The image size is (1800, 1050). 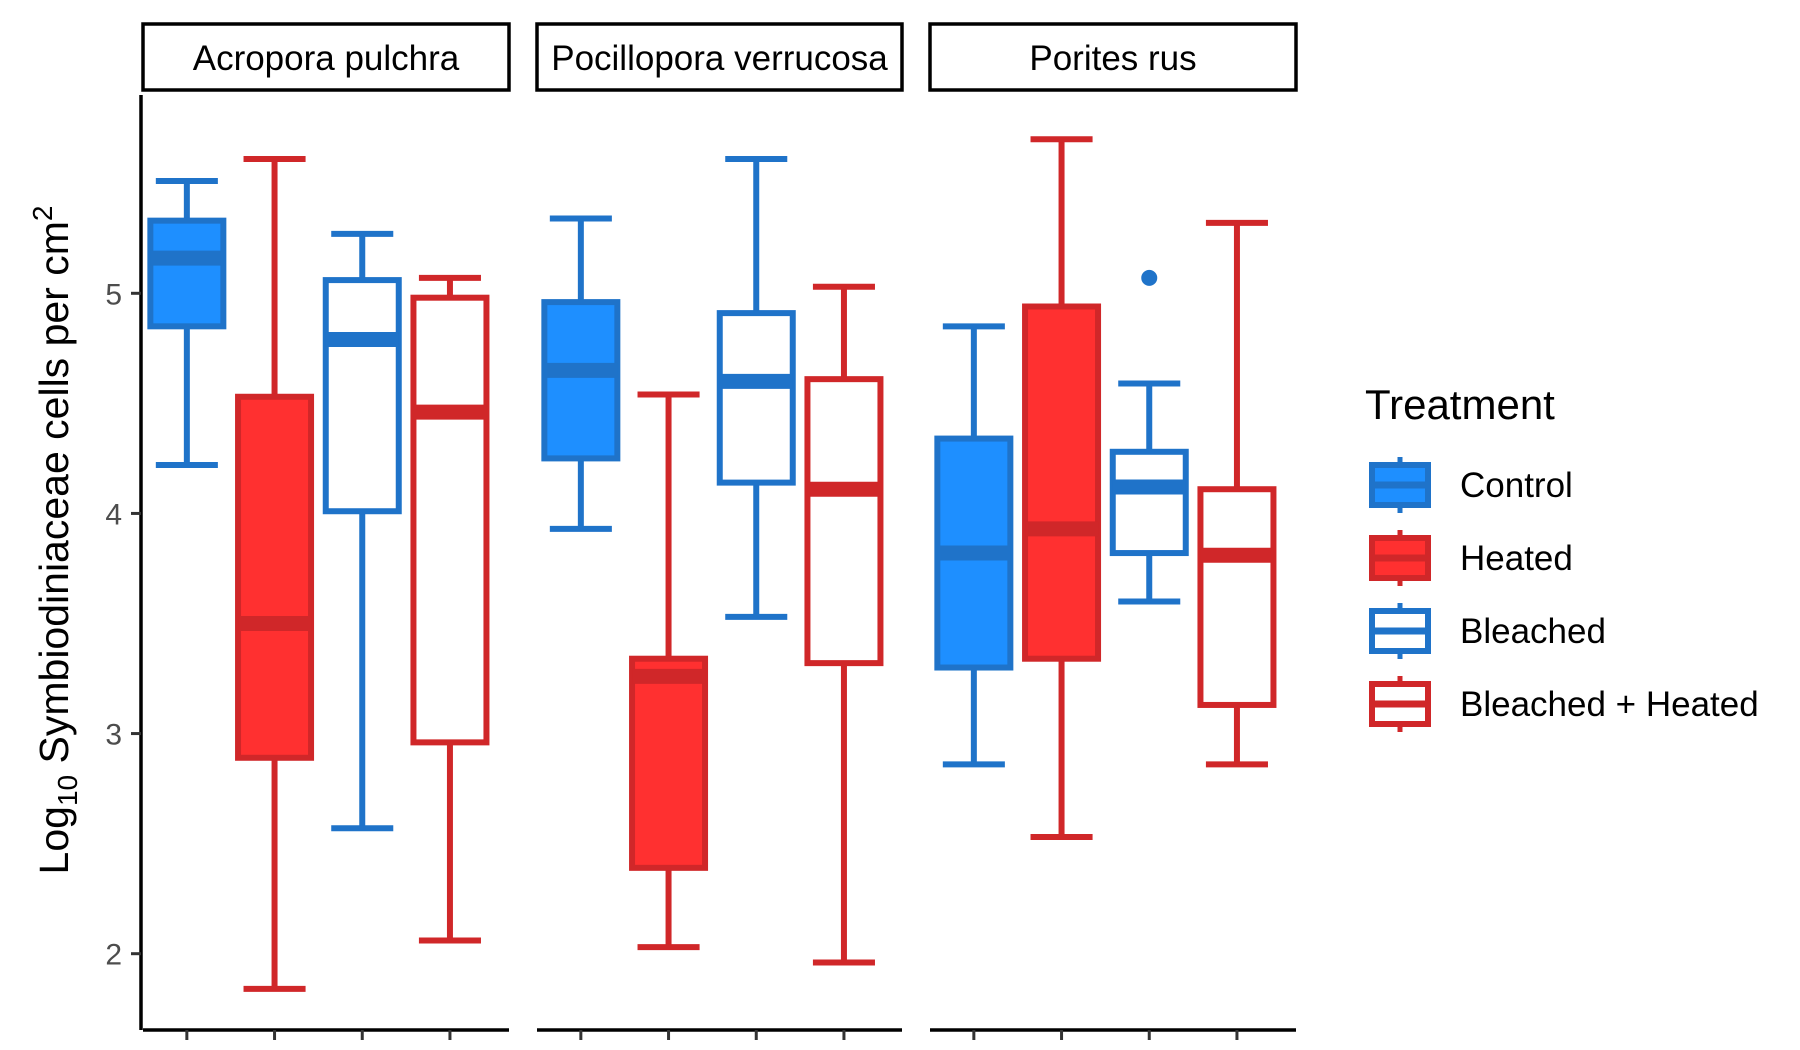 I want to click on facet-strip-label: Acropora pulchra, so click(x=326, y=58).